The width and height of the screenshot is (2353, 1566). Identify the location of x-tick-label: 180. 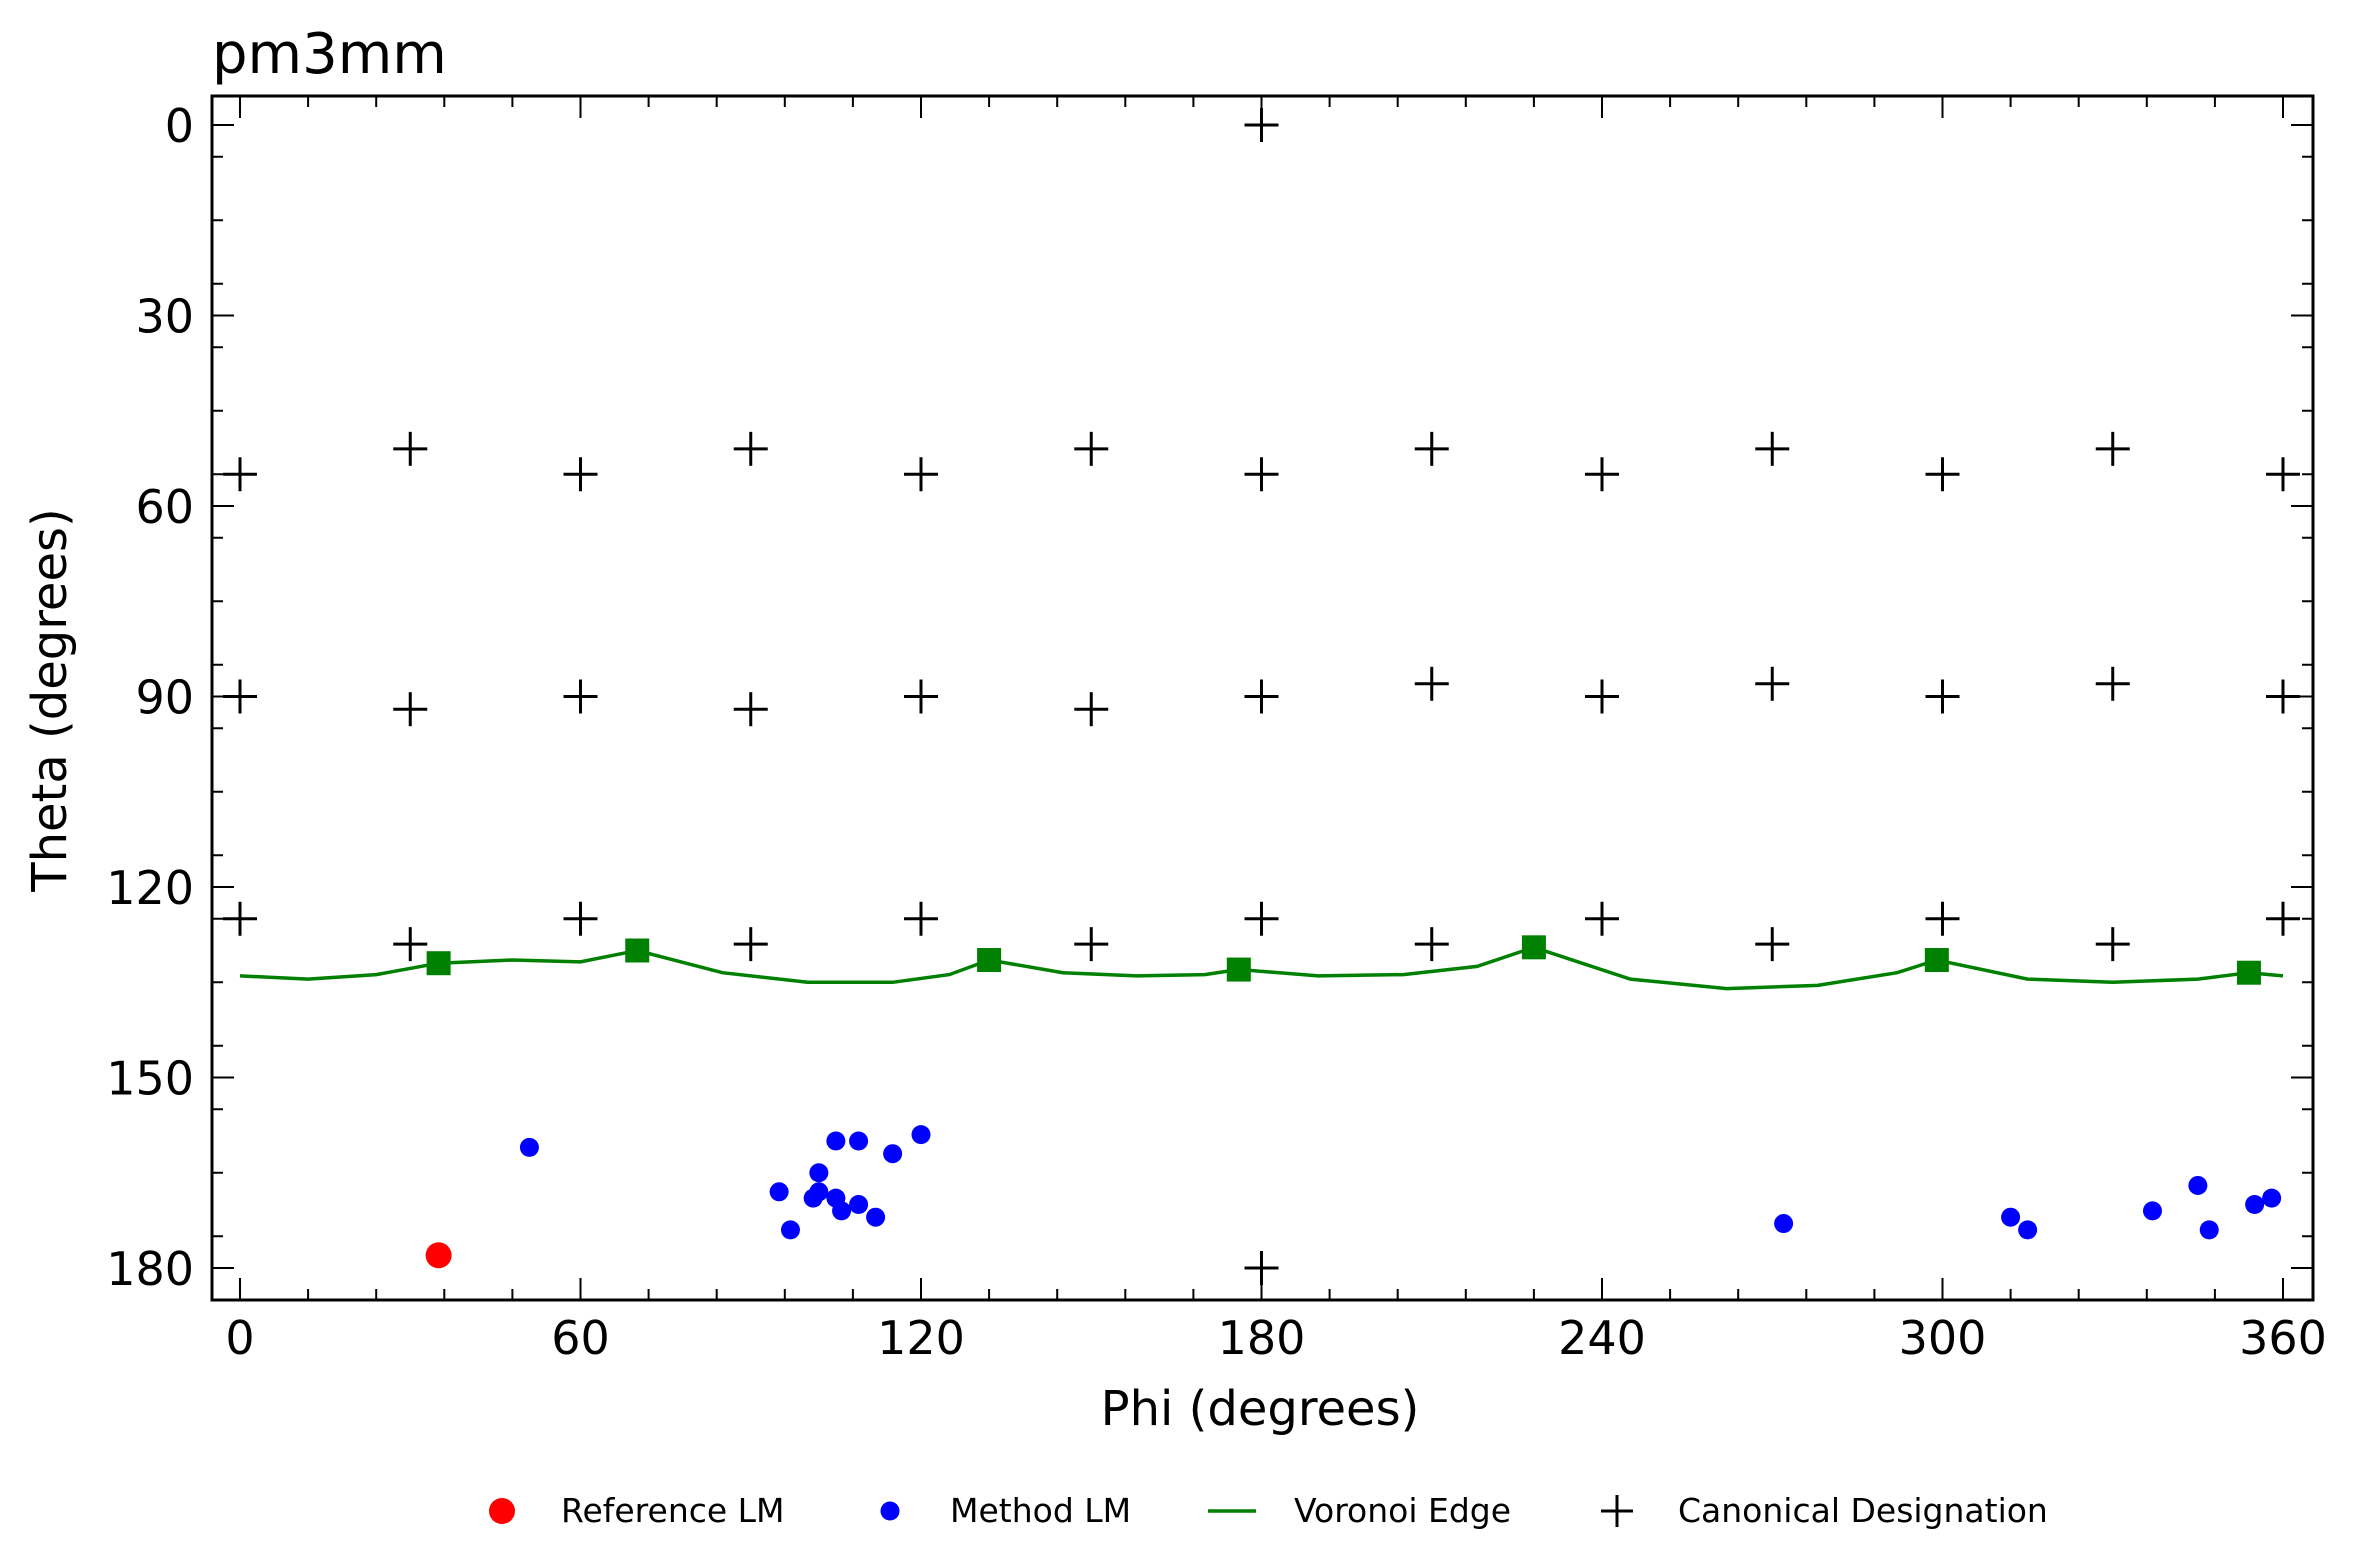
(1262, 1338).